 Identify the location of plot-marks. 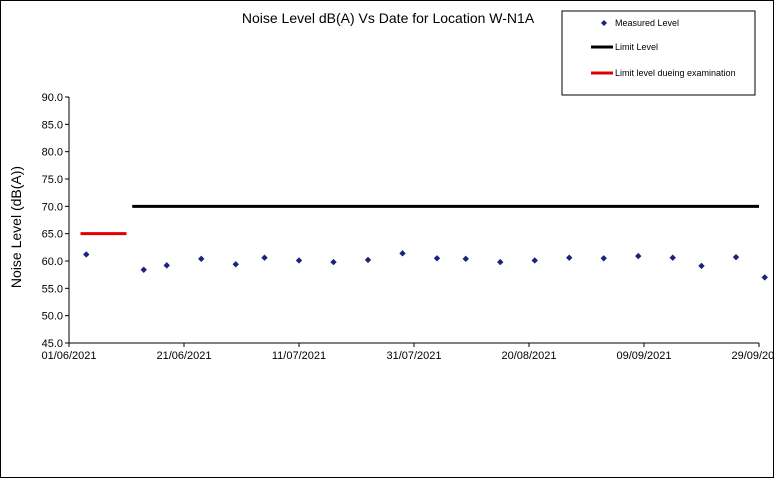
(424, 242).